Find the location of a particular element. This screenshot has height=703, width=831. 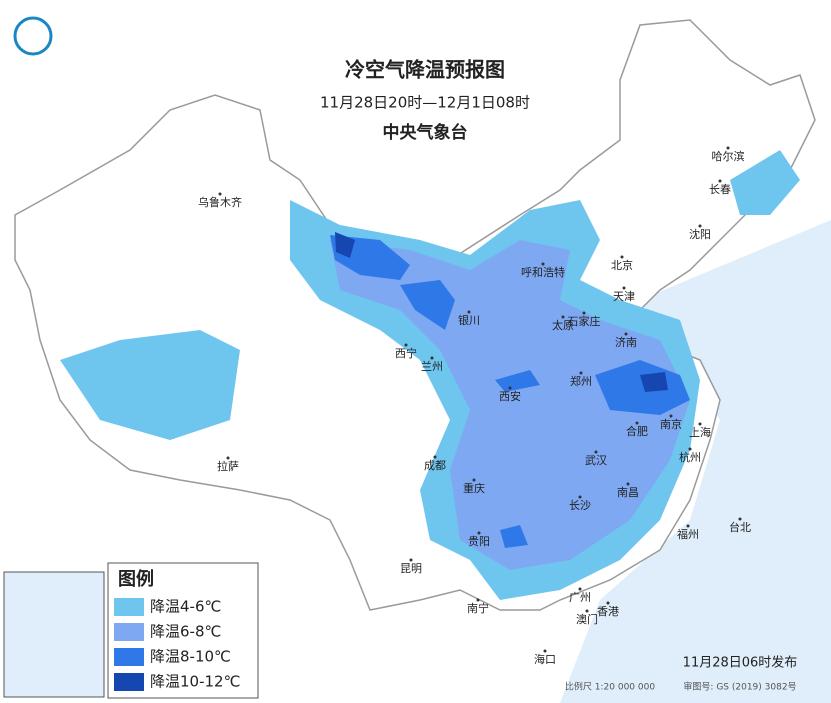

city-label: 南京 is located at coordinates (671, 424).